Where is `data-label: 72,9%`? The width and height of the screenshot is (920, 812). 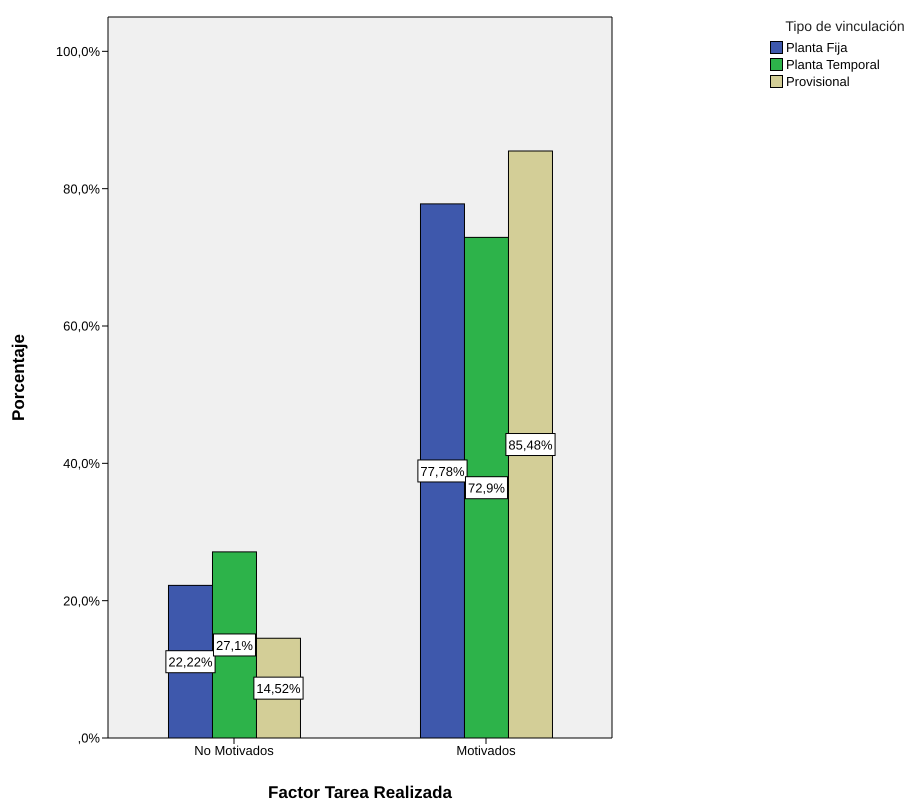 data-label: 72,9% is located at coordinates (487, 488).